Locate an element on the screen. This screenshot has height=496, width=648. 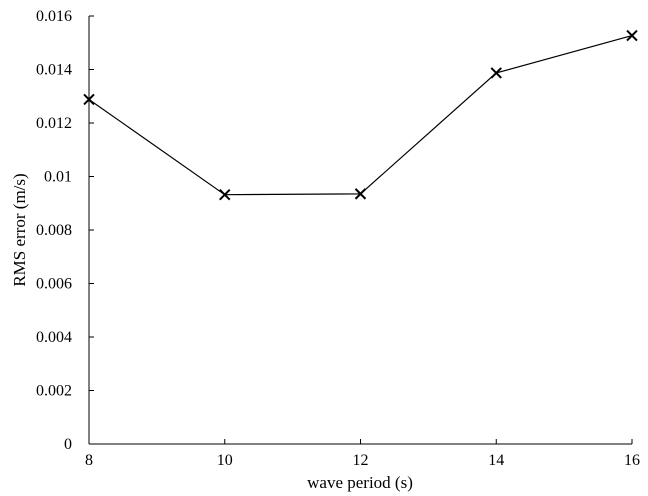
x-ticks: 8 10 12 14 16 is located at coordinates (362, 454).